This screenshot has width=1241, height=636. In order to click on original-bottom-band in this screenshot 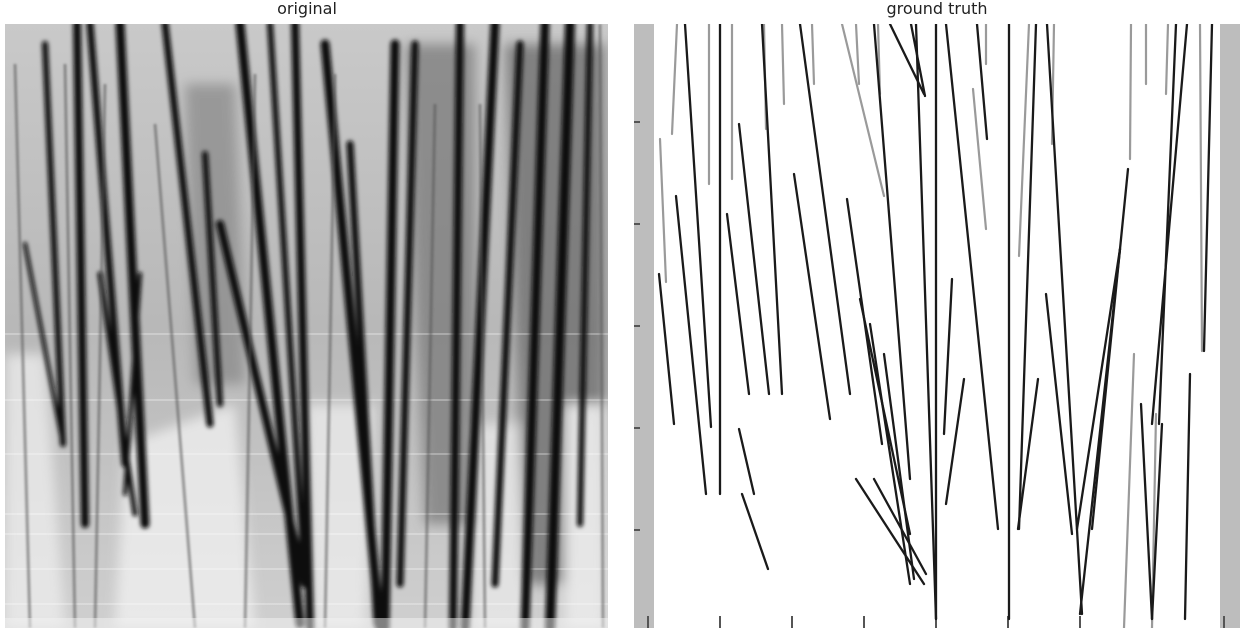, I will do `click(306, 623)`.